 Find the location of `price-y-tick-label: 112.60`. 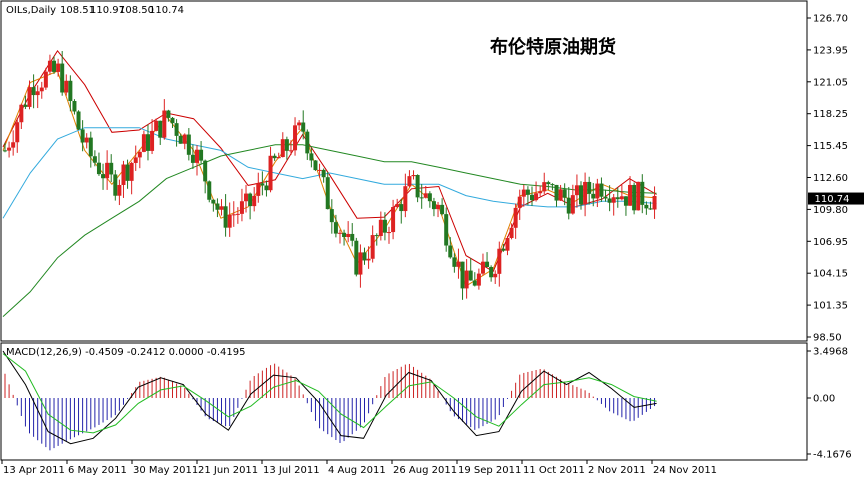

price-y-tick-label: 112.60 is located at coordinates (830, 178).